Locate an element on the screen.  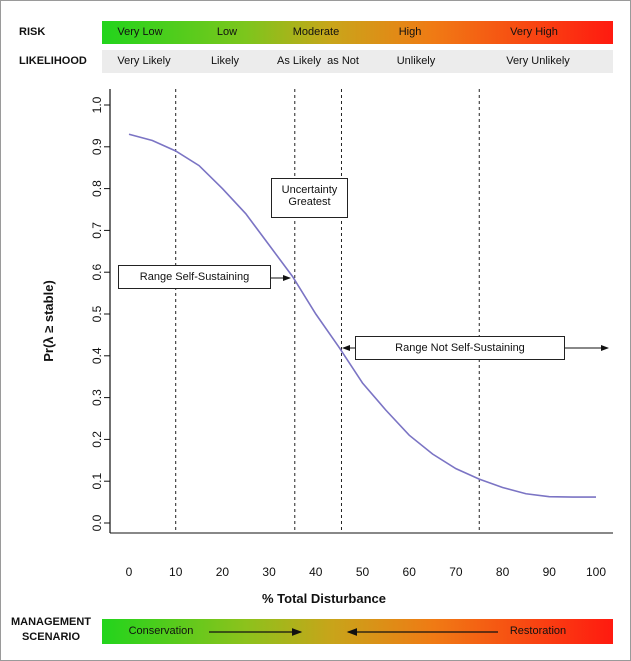
x-tick-label: 60 is located at coordinates (410, 572).